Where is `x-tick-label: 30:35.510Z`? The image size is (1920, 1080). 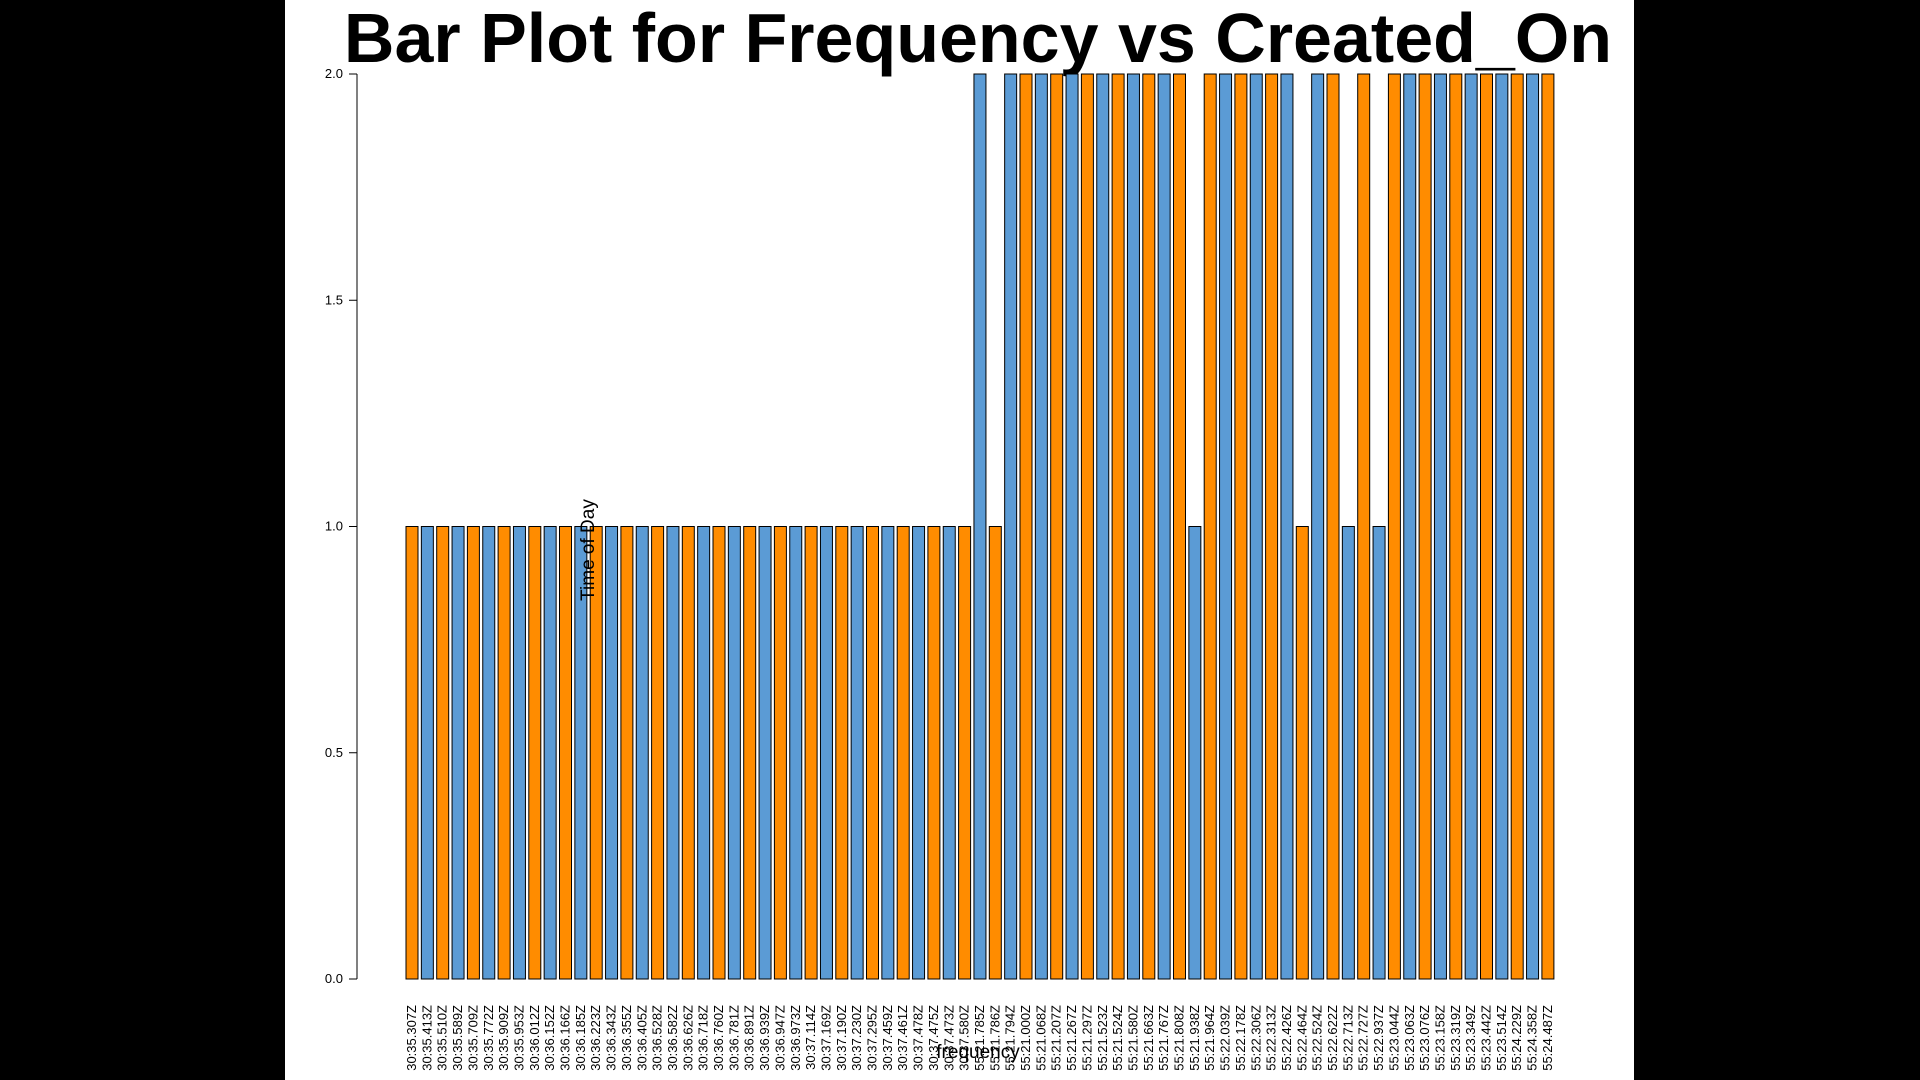
x-tick-label: 30:35.510Z is located at coordinates (442, 1038).